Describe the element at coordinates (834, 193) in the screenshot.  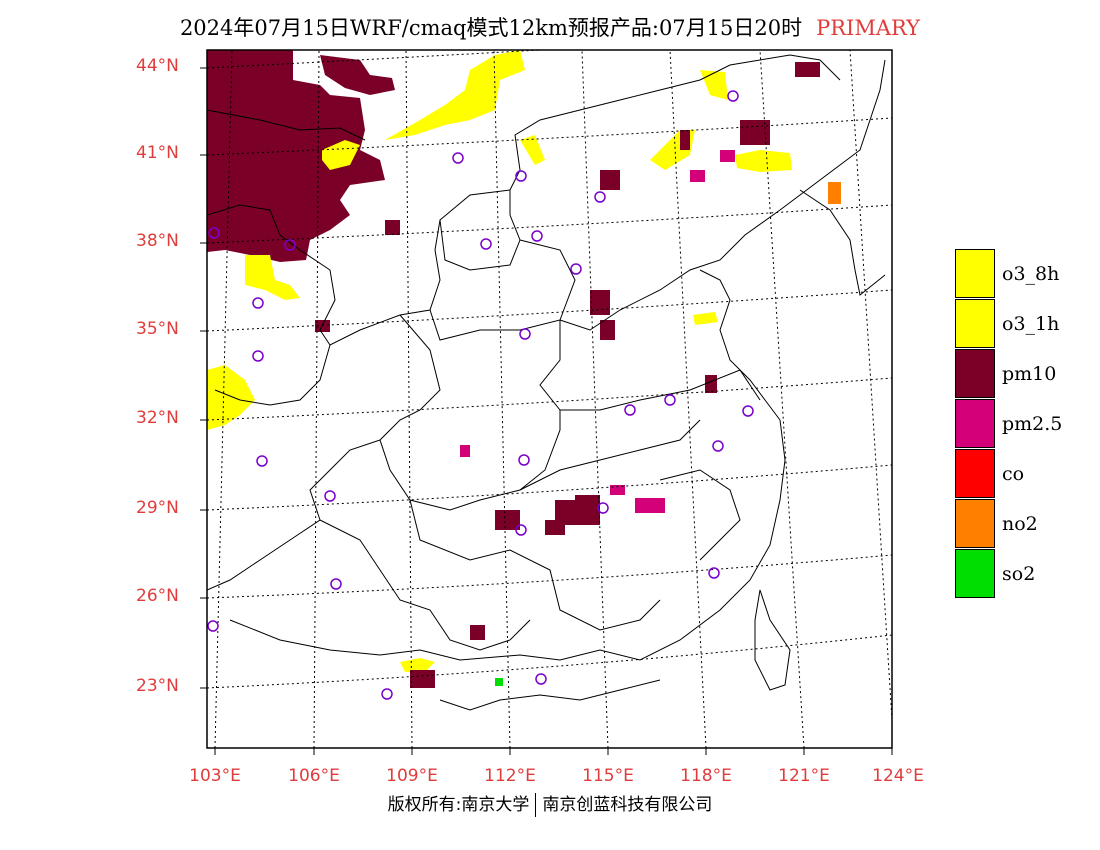
I see `no2-patch` at that location.